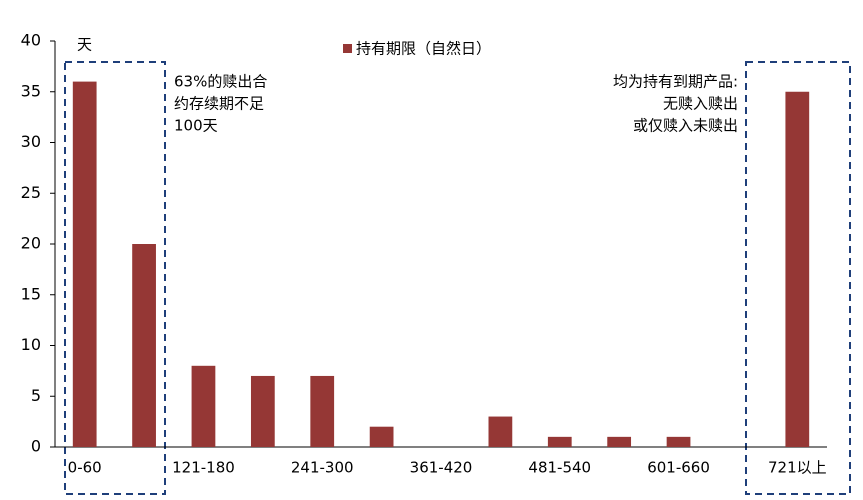 The image size is (863, 500). I want to click on x-tick-label: 121-180, so click(203, 468).